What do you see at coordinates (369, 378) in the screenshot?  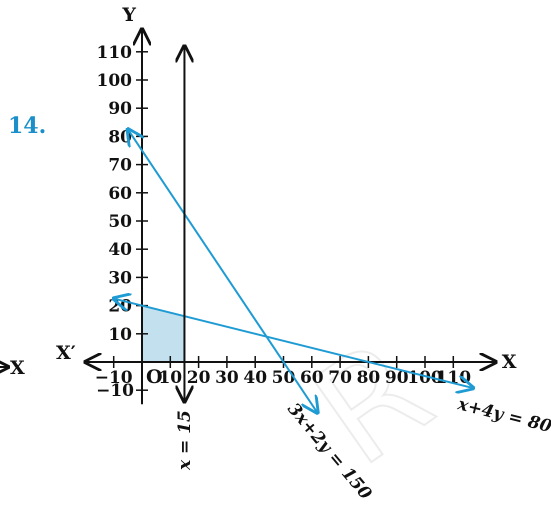 I see `x-tick-label: 80` at bounding box center [369, 378].